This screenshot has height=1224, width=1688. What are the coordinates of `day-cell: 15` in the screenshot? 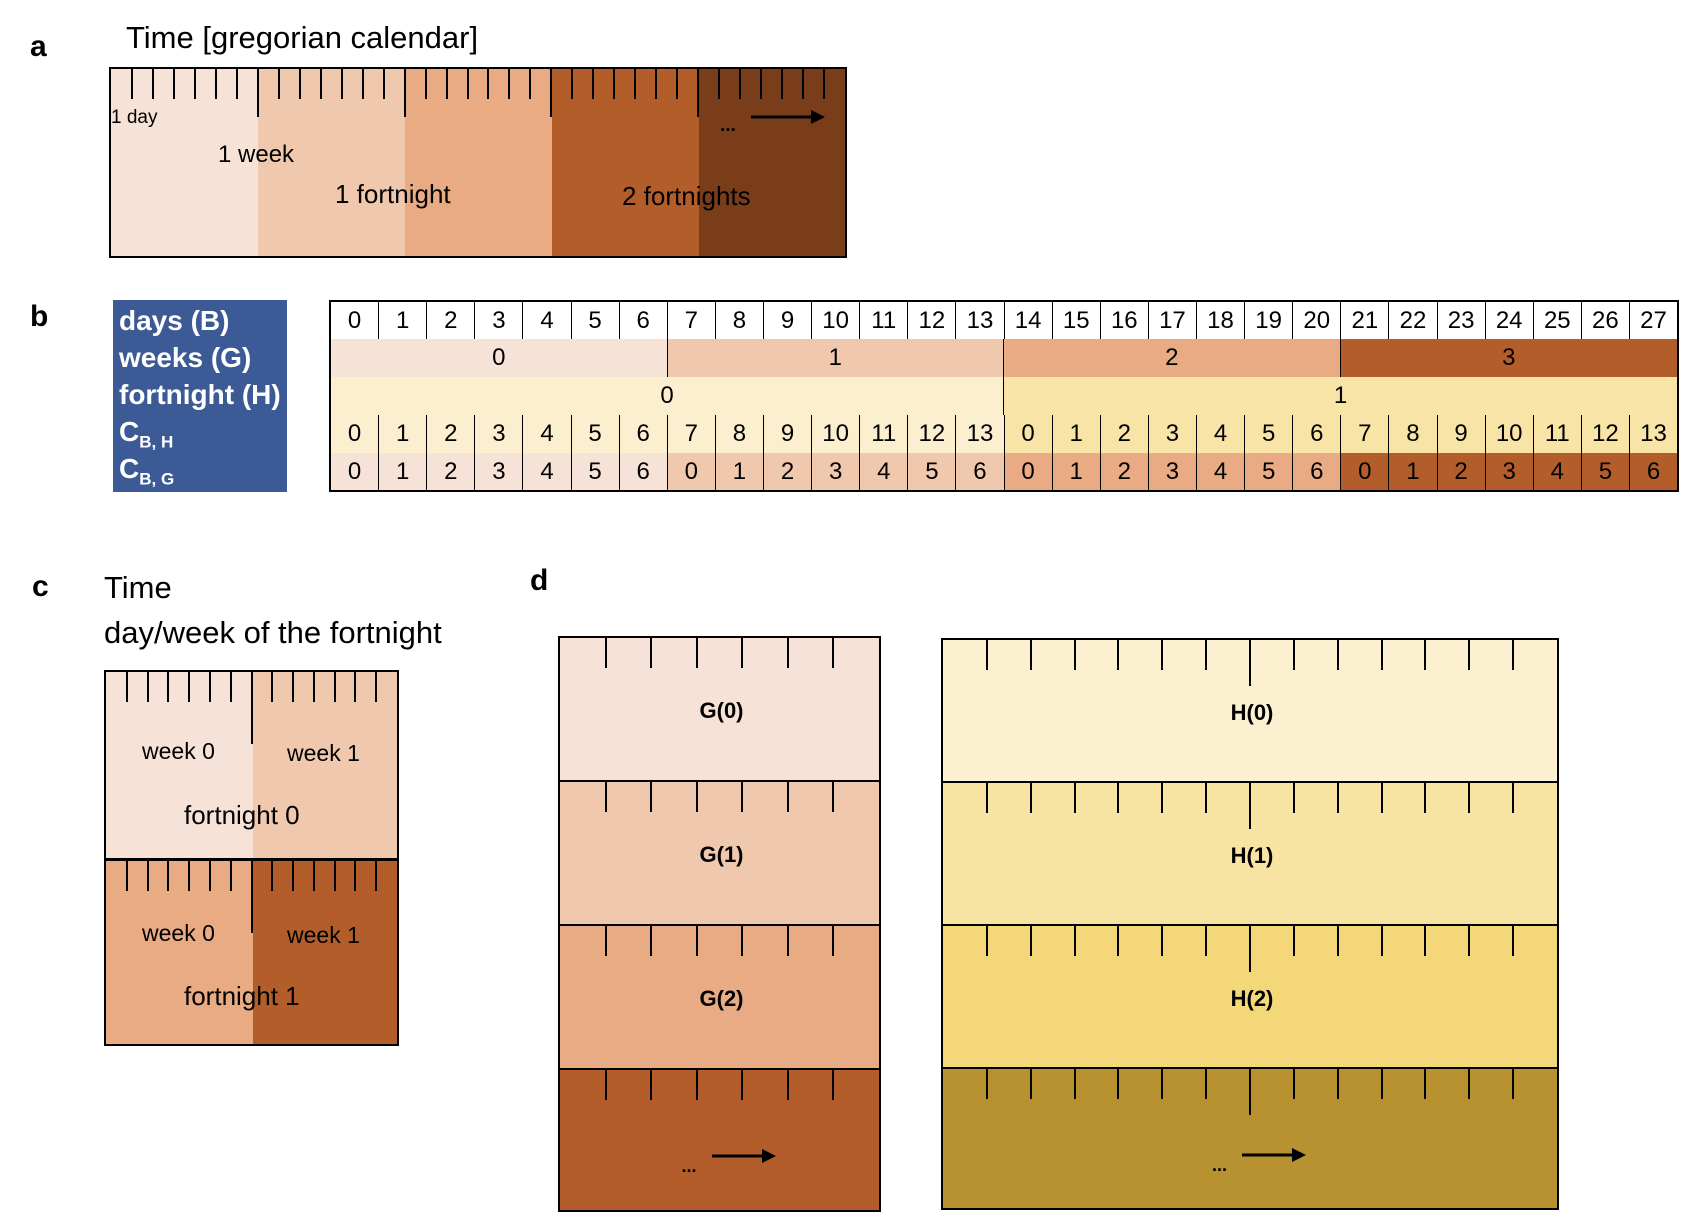 It's located at (1077, 320).